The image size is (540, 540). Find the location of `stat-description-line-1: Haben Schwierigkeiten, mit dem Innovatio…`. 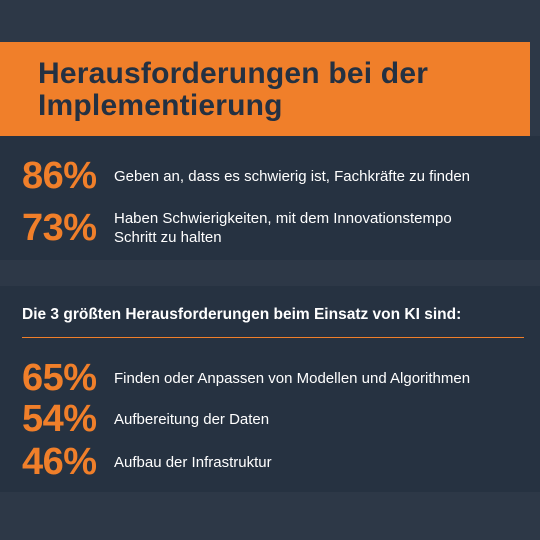

stat-description-line-1: Haben Schwierigkeiten, mit dem Innovatio… is located at coordinates (283, 218).